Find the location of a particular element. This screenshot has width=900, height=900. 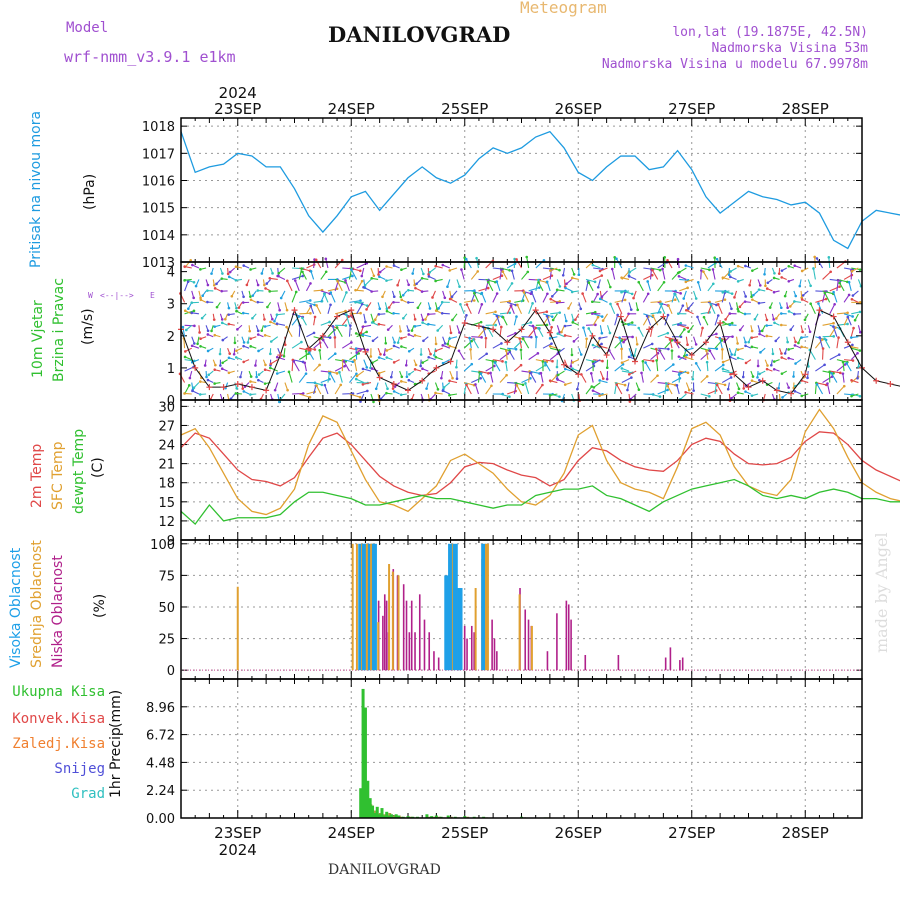

total-precip-bar is located at coordinates (368, 799).